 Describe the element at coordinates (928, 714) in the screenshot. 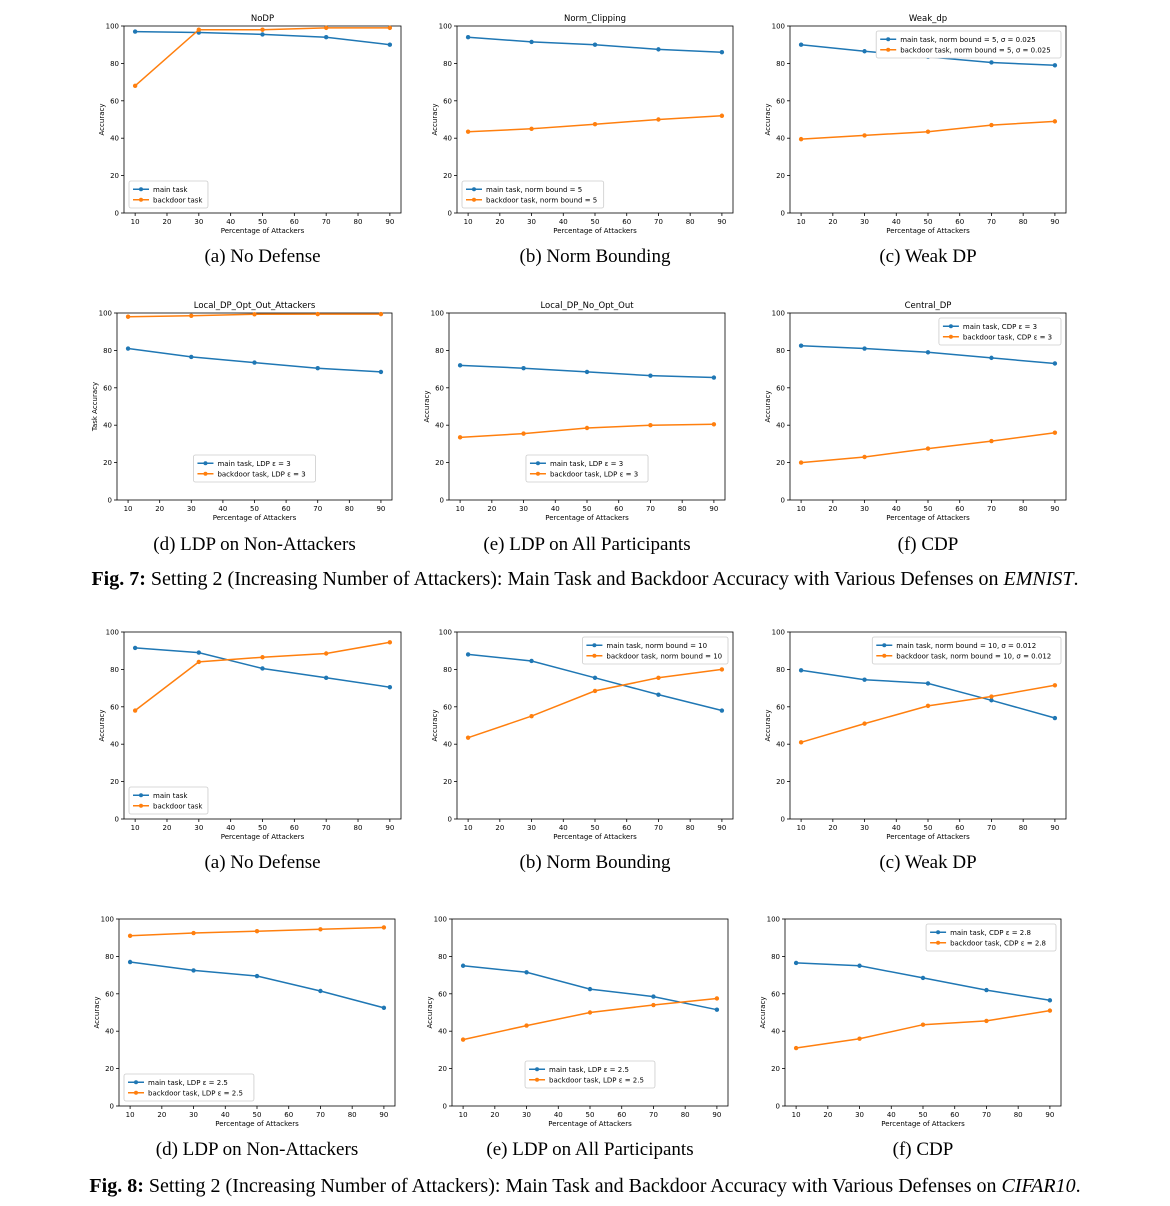

I see `series-line` at that location.